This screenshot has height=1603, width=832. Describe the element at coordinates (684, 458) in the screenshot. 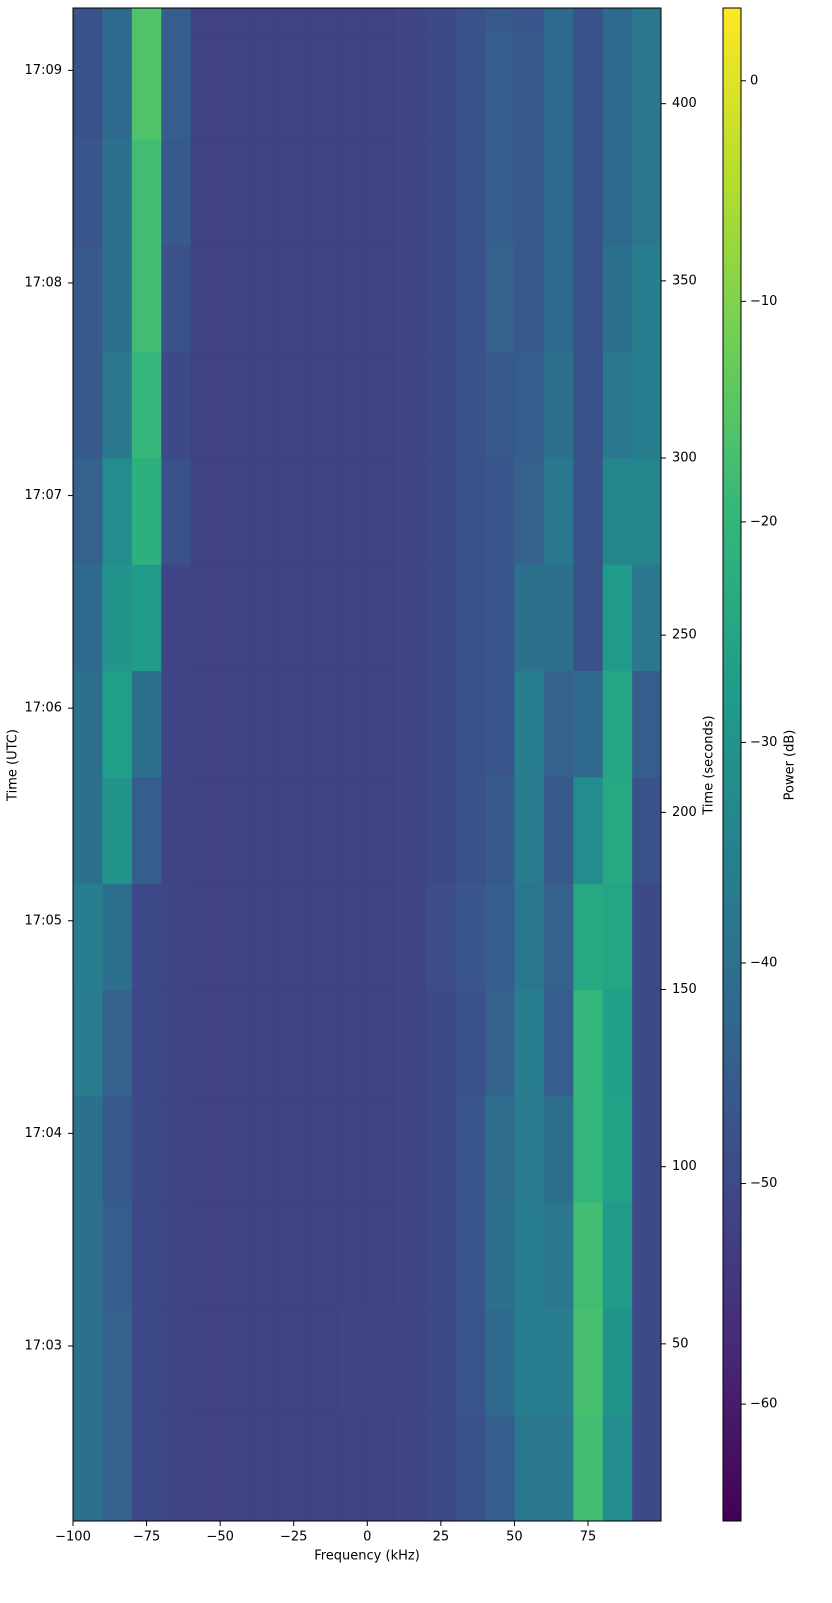

I see `y-tick-label: 300` at that location.